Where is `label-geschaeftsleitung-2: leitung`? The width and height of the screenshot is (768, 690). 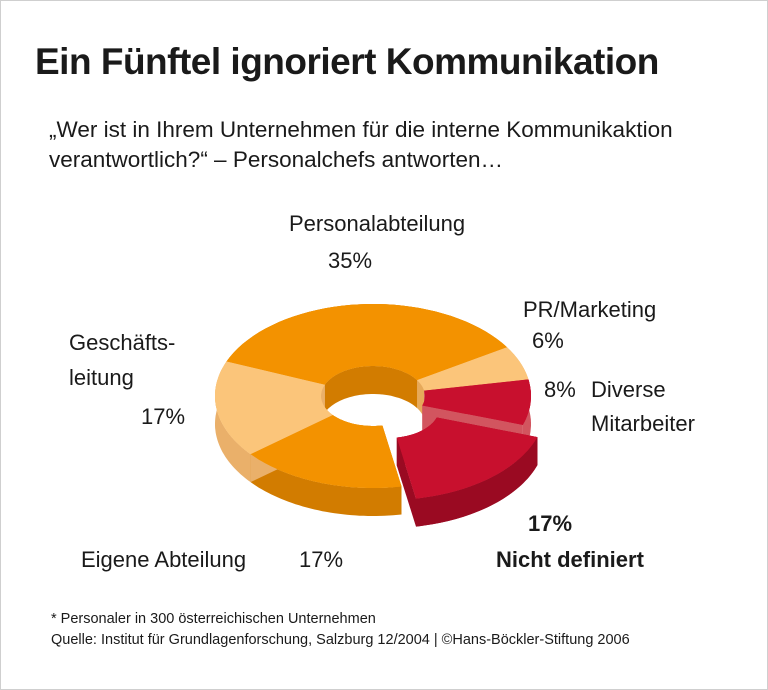
label-geschaeftsleitung-2: leitung is located at coordinates (101, 377).